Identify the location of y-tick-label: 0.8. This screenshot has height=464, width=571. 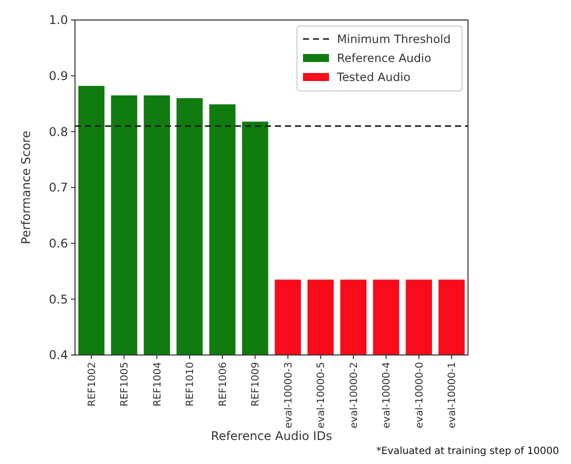
(58, 131).